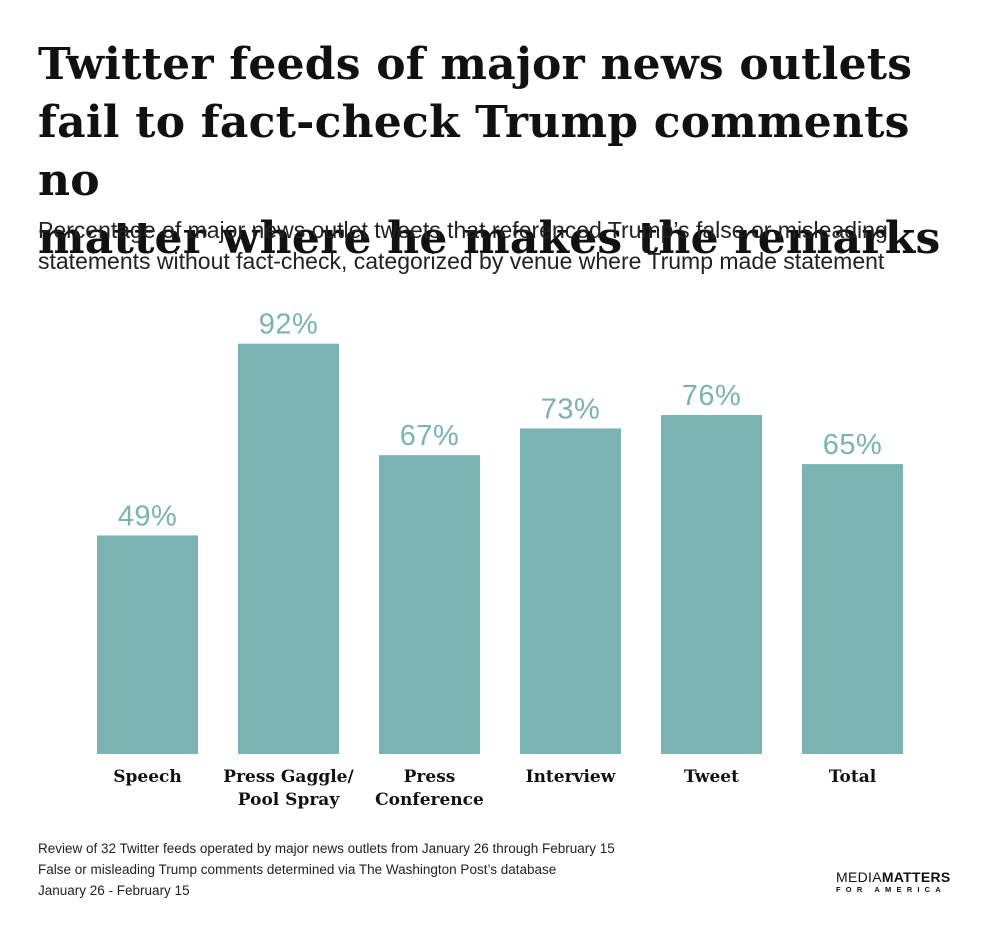  I want to click on logo-word-media: MEDIA, so click(859, 877).